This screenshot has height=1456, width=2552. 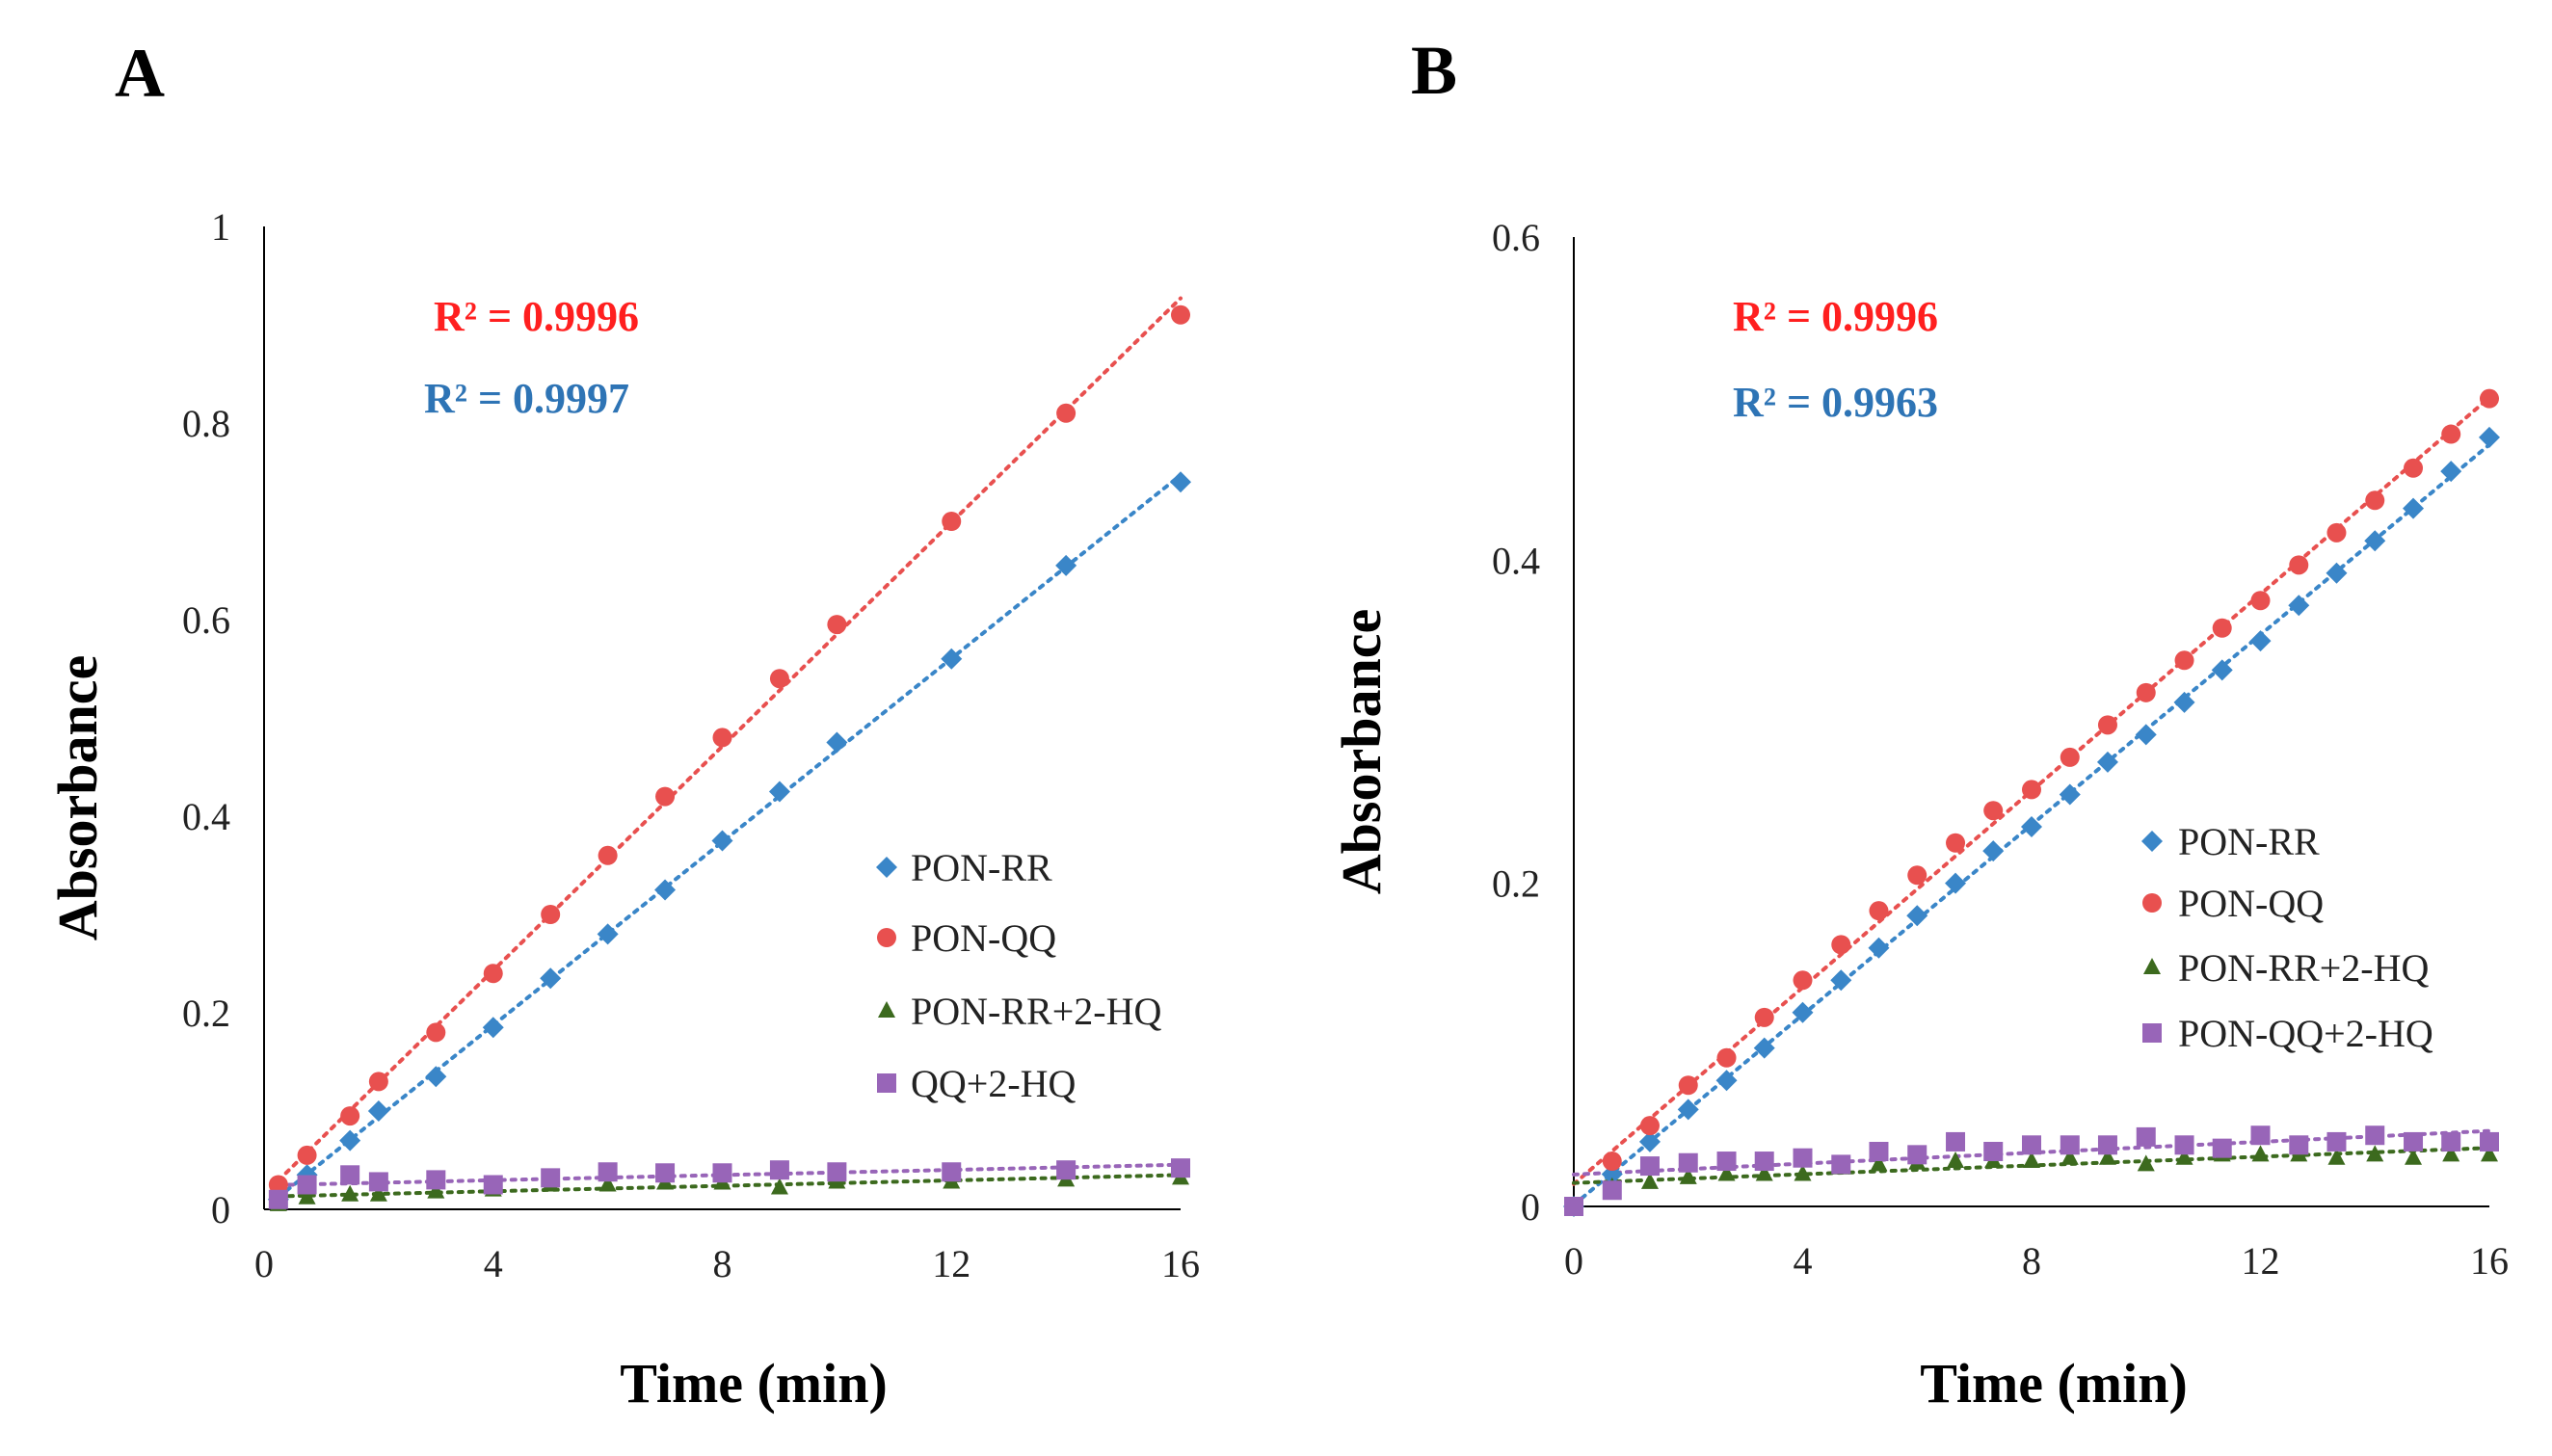 What do you see at coordinates (206, 423) in the screenshot?
I see `y-tick-label: 0.8` at bounding box center [206, 423].